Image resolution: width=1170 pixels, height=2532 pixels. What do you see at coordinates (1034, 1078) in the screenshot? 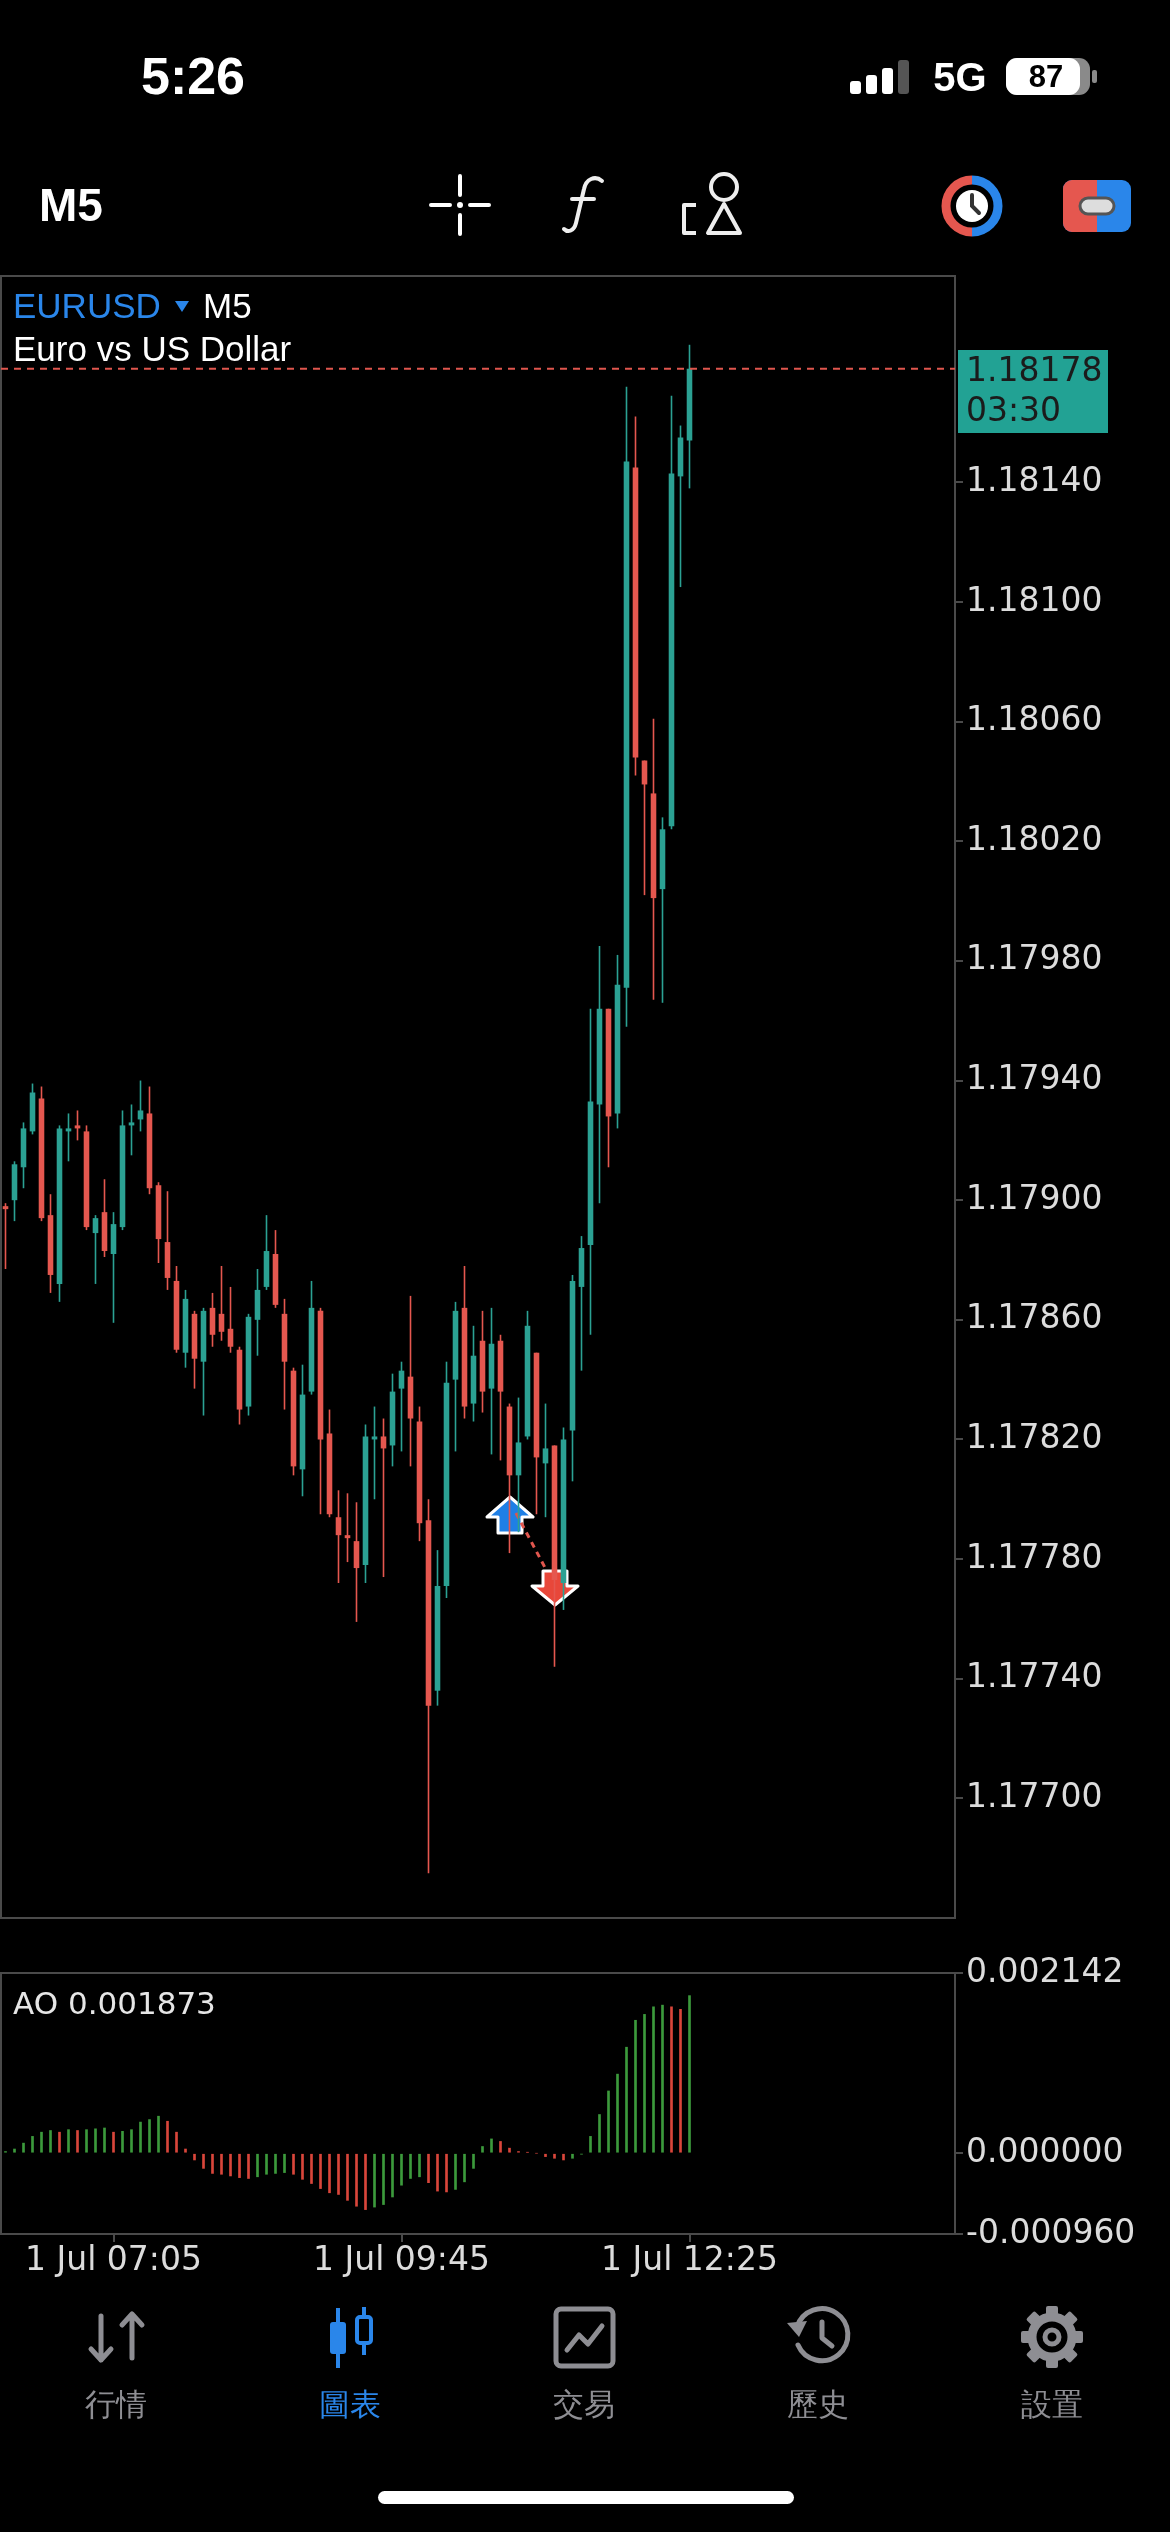
I see `y-tick-label: 1.17940` at bounding box center [1034, 1078].